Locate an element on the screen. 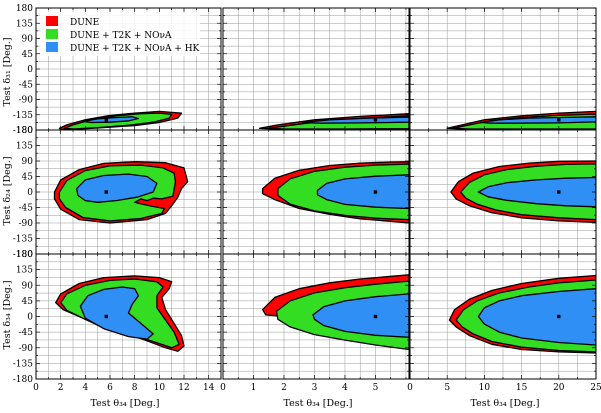  legend-swatch-dune-t2k-nova-hk is located at coordinates (52, 47).